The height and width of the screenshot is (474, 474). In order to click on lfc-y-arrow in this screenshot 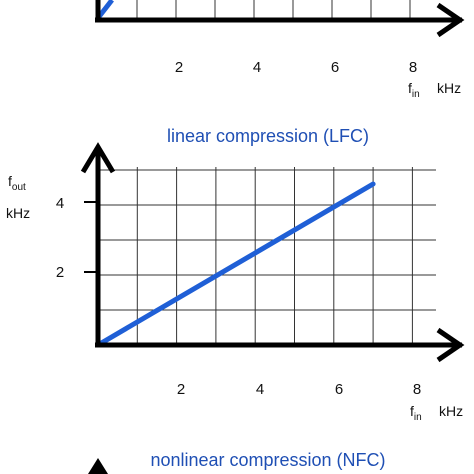, I will do `click(98, 158)`.